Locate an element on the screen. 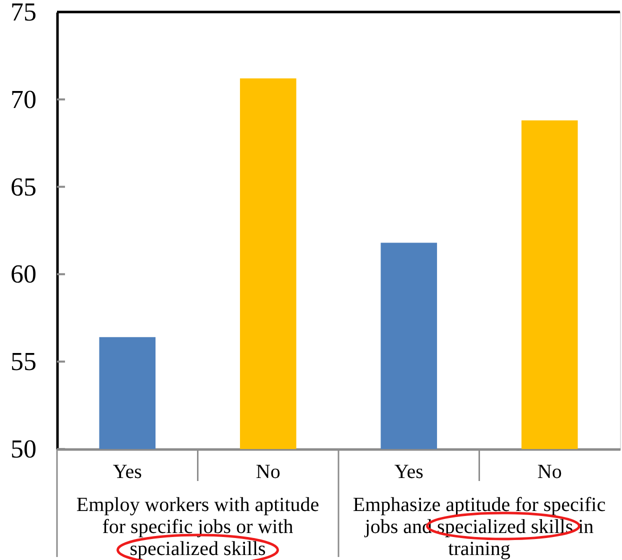 The height and width of the screenshot is (560, 622). y-tick-label: 50 is located at coordinates (23, 449).